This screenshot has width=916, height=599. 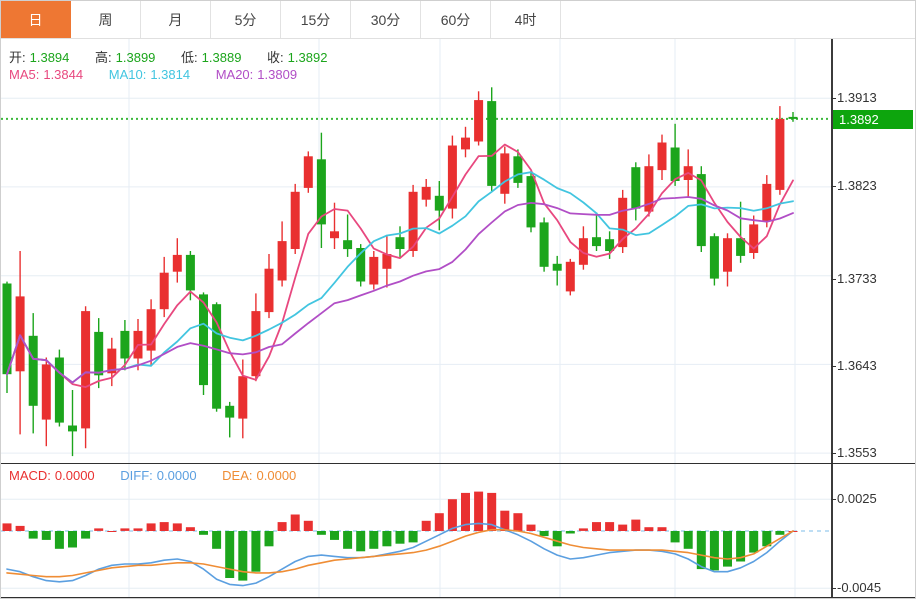 What do you see at coordinates (170, 74) in the screenshot?
I see `ma10-value: 1.3814` at bounding box center [170, 74].